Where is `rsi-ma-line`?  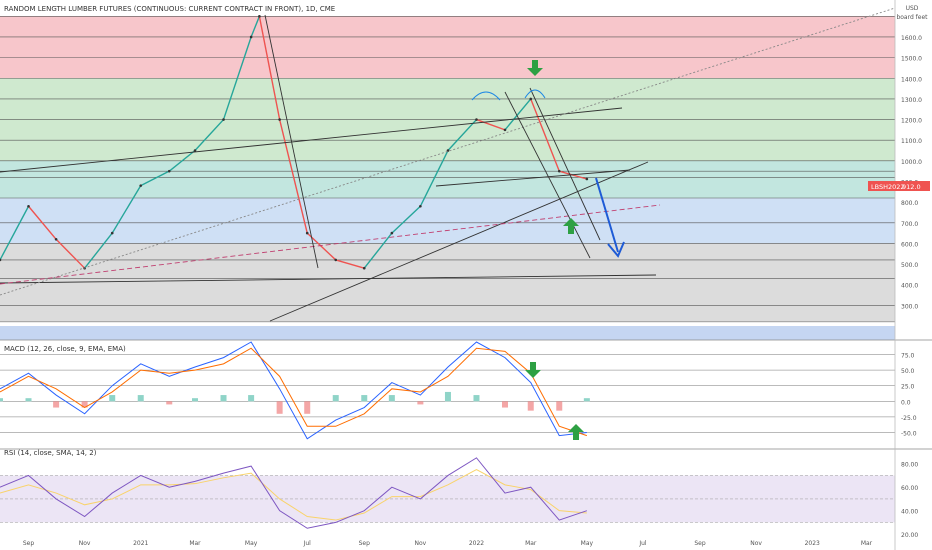 rsi-ma-line is located at coordinates (293, 495).